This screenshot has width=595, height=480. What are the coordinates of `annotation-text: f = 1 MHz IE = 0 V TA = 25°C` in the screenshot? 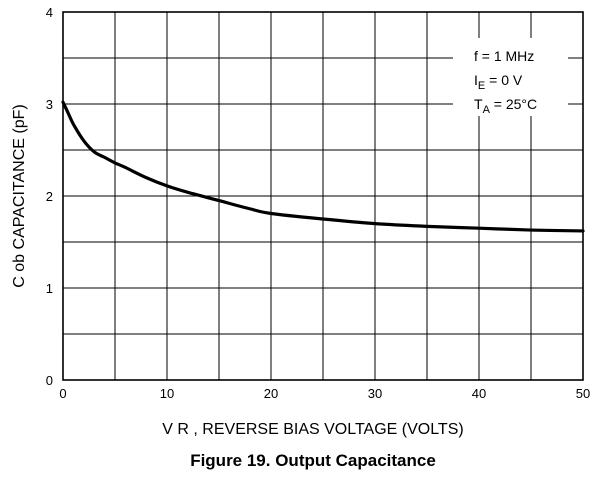 It's located at (505, 82).